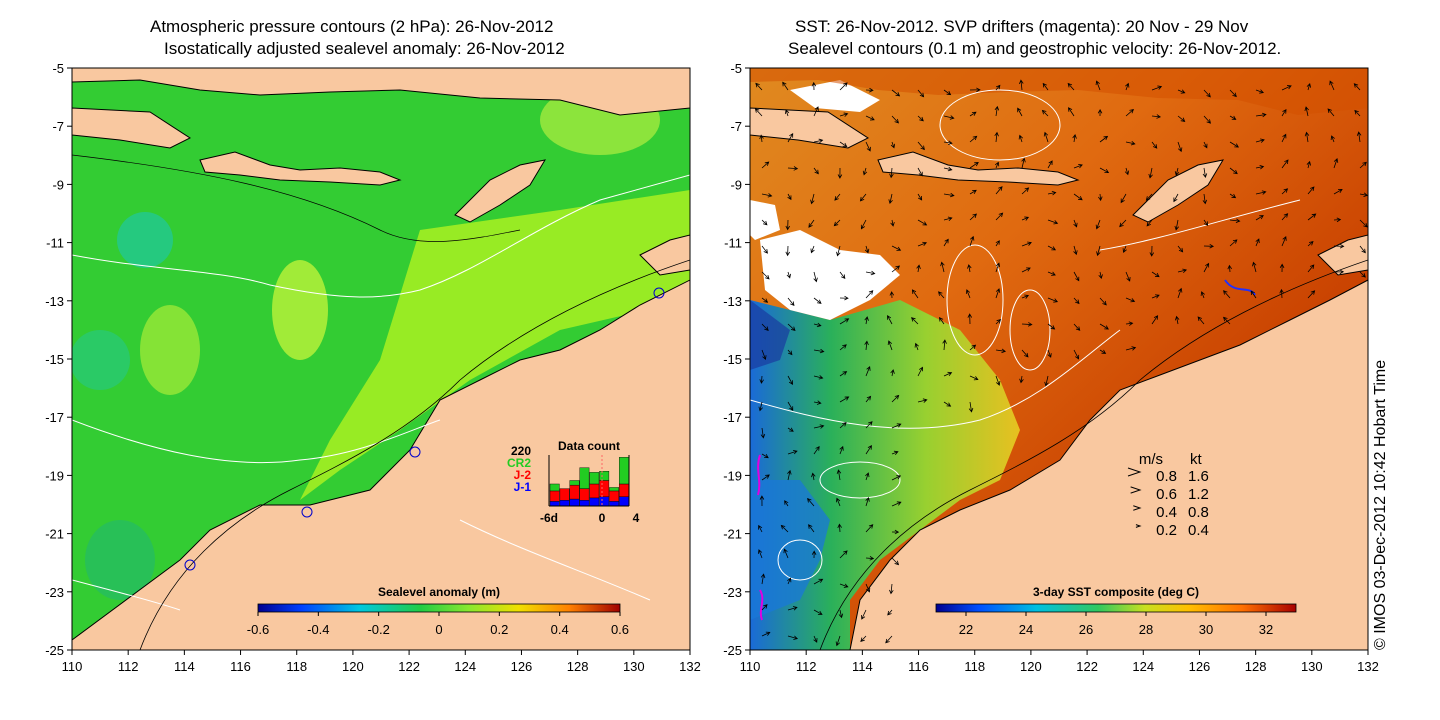  I want to click on timor-land, so click(1178, 191).